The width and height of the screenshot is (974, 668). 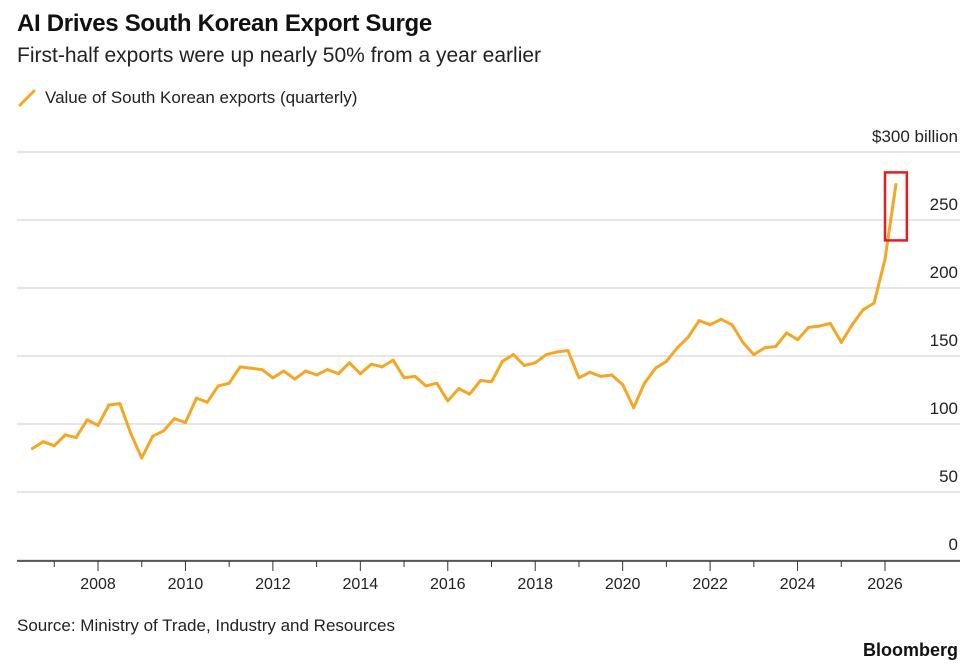 I want to click on x-tick-label: 2018, so click(x=535, y=584).